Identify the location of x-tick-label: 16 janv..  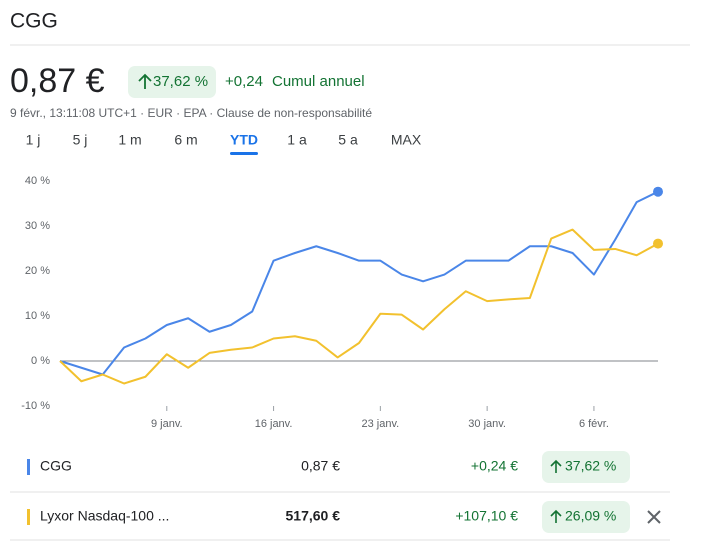
(274, 424).